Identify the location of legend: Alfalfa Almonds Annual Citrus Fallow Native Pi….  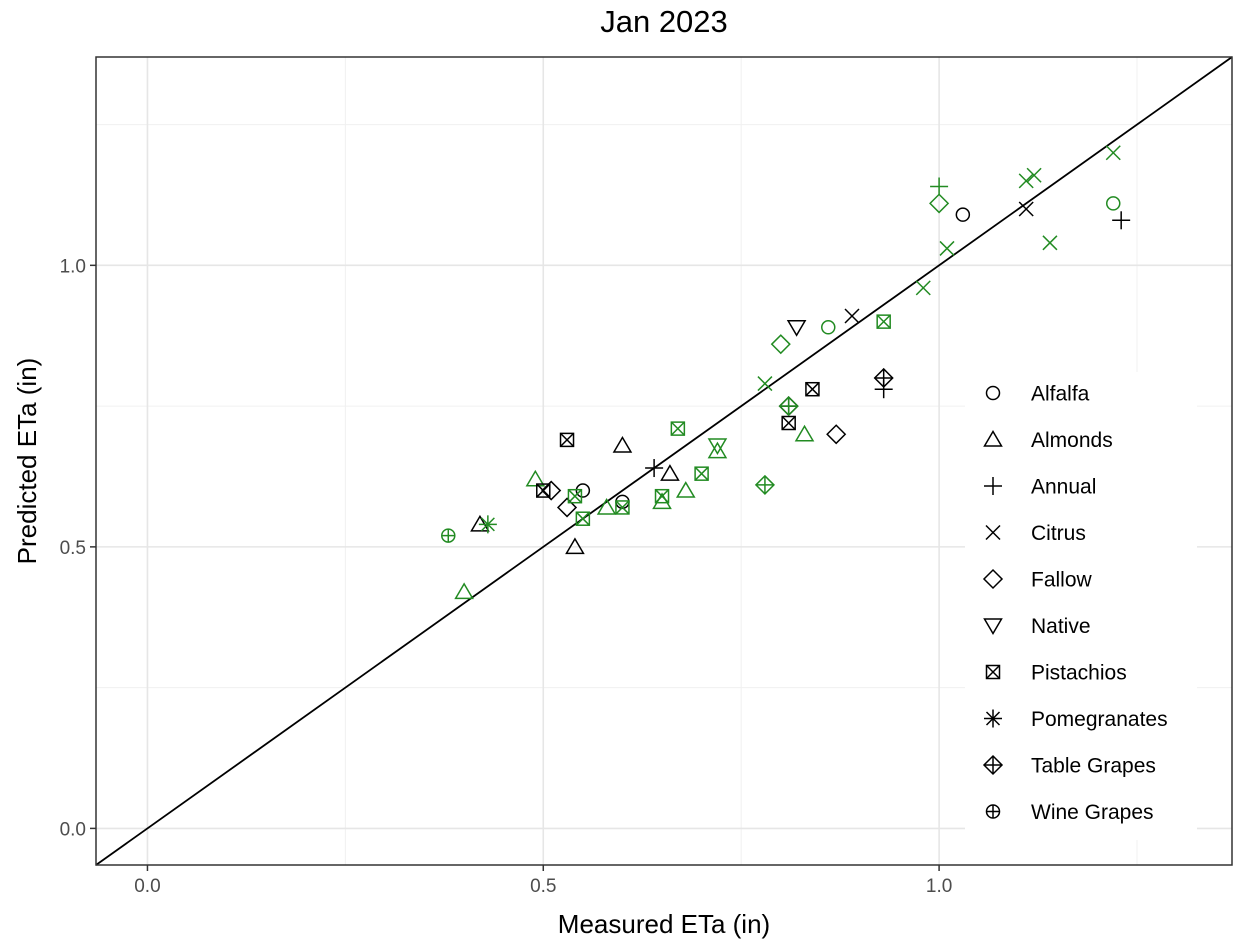
(1081, 606).